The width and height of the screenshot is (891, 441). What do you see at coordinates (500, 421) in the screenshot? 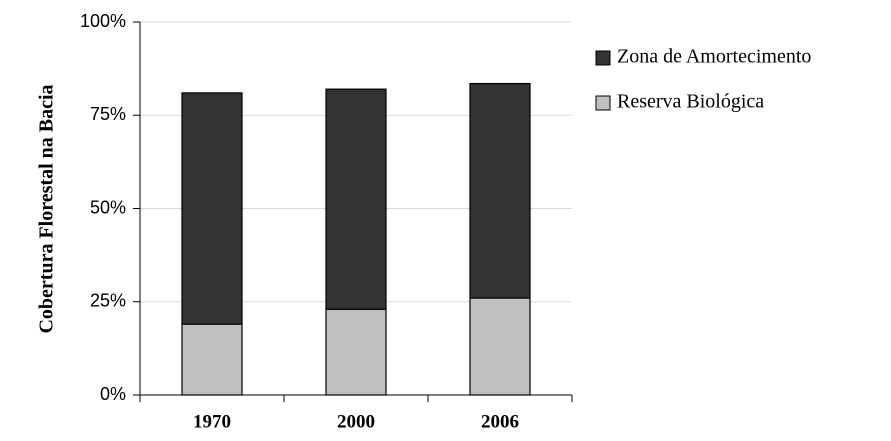
I see `x-tick-label: 2006` at bounding box center [500, 421].